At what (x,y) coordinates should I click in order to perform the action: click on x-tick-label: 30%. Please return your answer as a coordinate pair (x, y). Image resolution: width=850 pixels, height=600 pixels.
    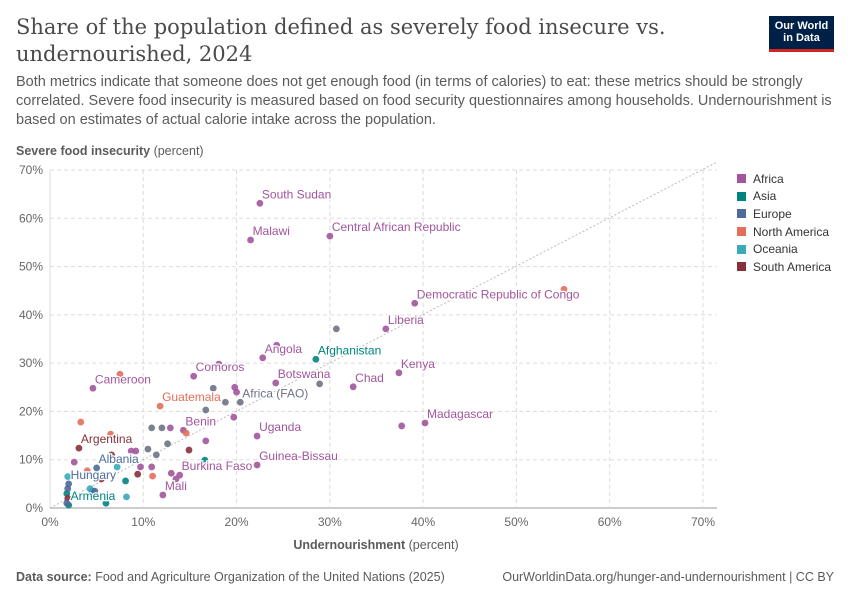
    Looking at the image, I should click on (330, 522).